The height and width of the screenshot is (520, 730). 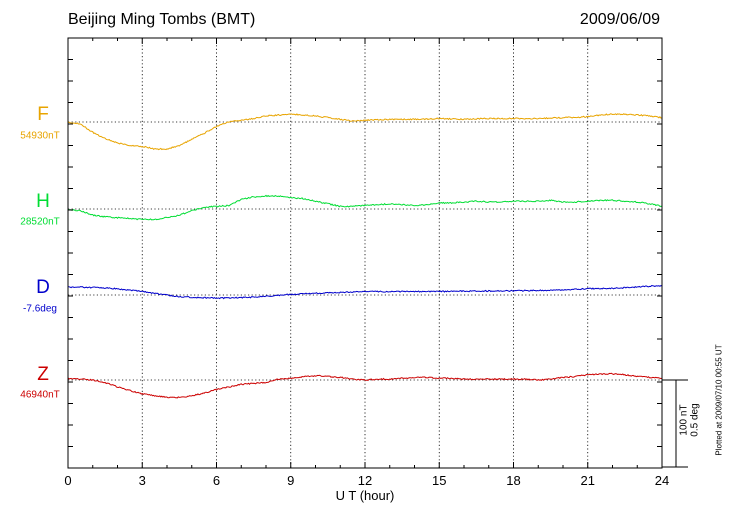 What do you see at coordinates (365, 495) in the screenshot?
I see `x-axis-title: U T (hour)` at bounding box center [365, 495].